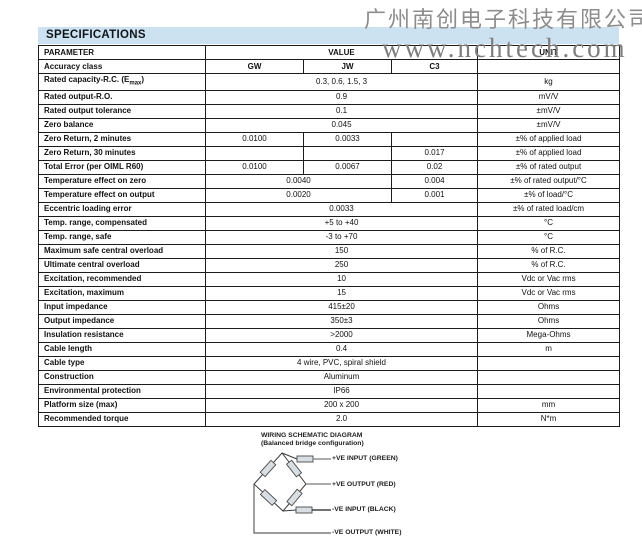  What do you see at coordinates (298, 181) in the screenshot?
I see `value-cell: 0.0040` at bounding box center [298, 181].